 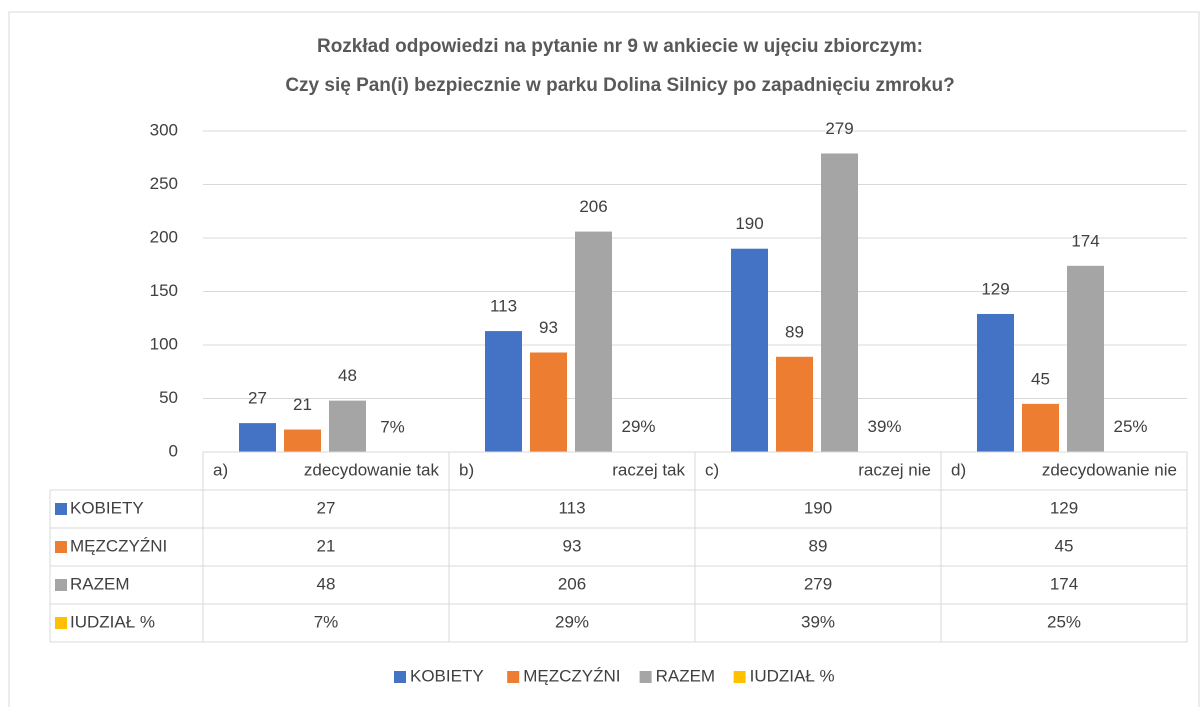 What do you see at coordinates (164, 290) in the screenshot?
I see `y-tick-label: 150` at bounding box center [164, 290].